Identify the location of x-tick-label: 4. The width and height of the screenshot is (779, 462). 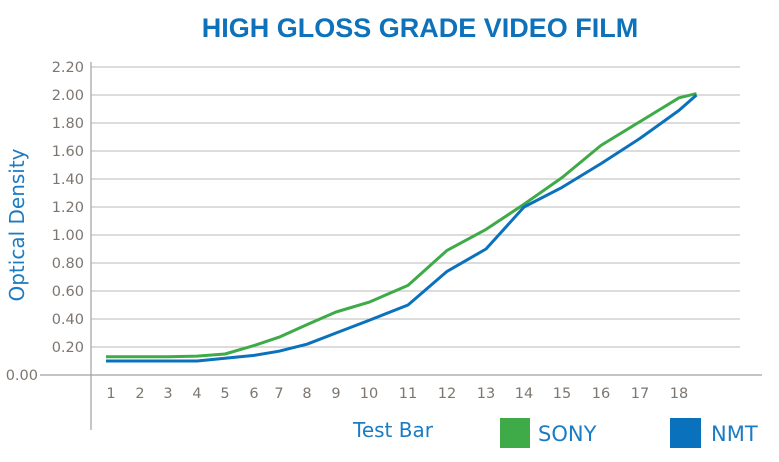
(196, 394).